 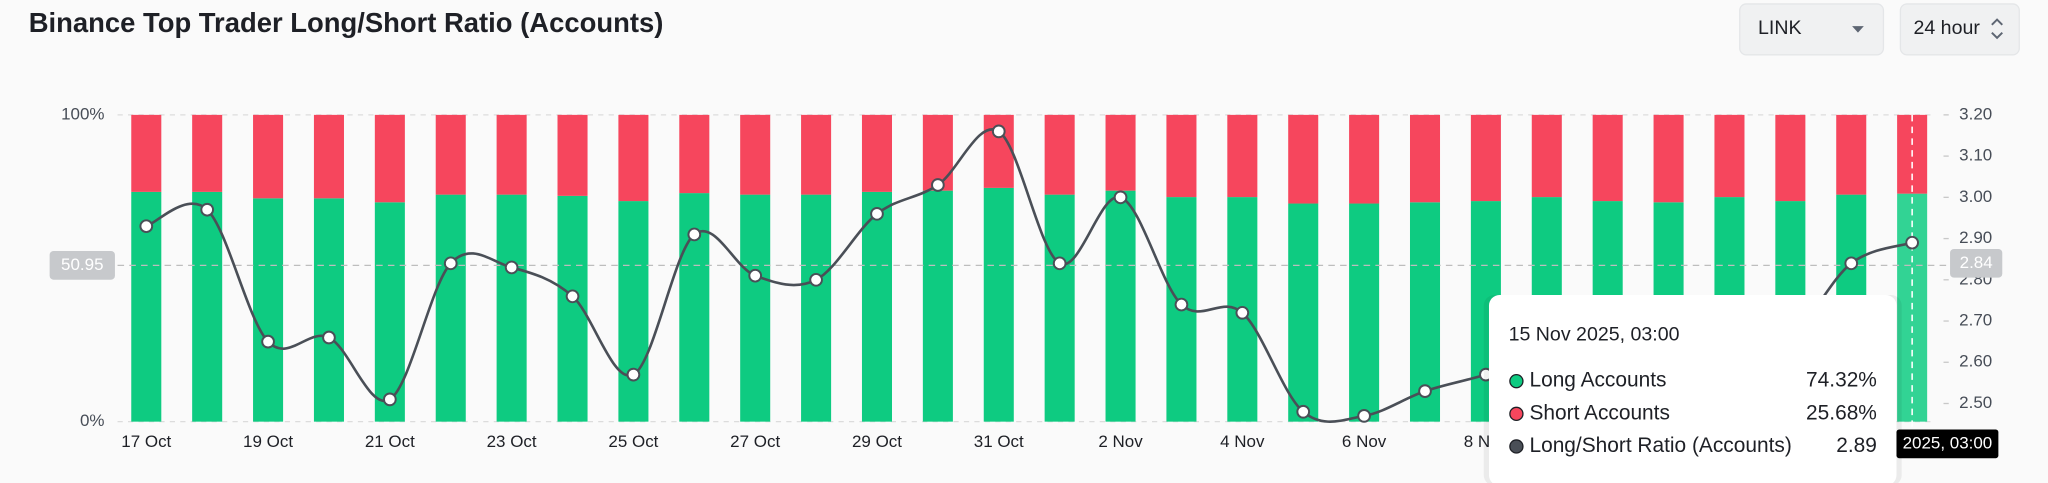 What do you see at coordinates (1780, 28) in the screenshot?
I see `dropdown-value: LINK` at bounding box center [1780, 28].